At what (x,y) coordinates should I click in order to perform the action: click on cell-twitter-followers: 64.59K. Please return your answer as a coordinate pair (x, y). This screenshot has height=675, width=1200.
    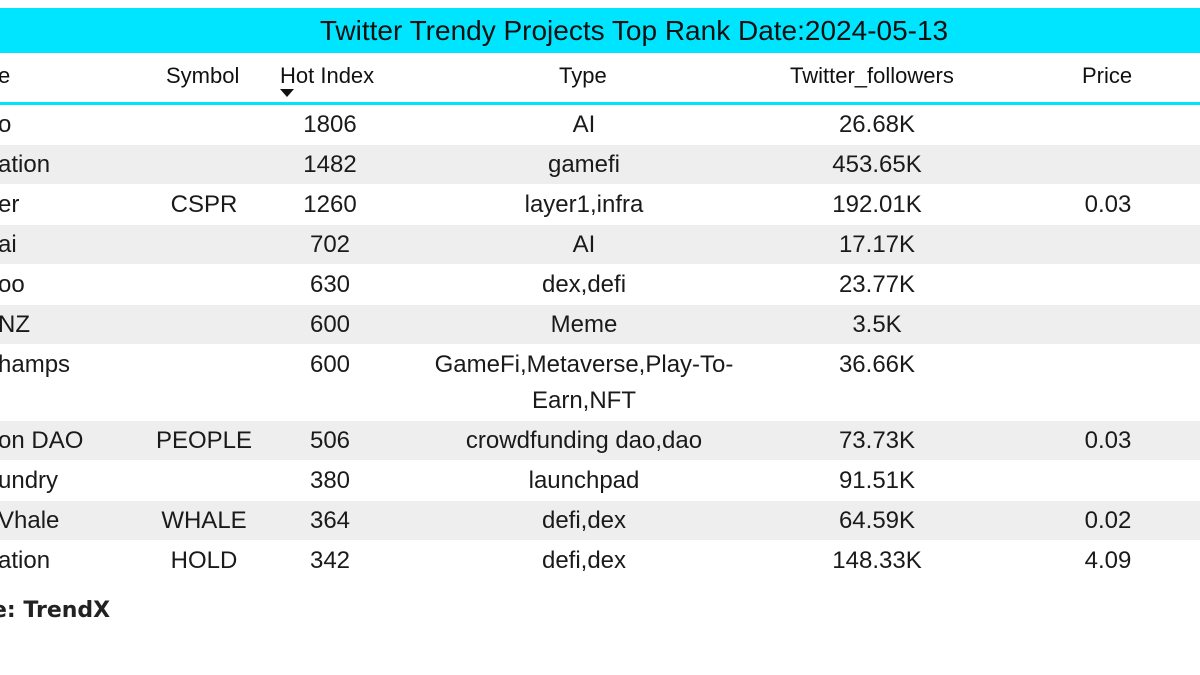
    Looking at the image, I should click on (877, 520).